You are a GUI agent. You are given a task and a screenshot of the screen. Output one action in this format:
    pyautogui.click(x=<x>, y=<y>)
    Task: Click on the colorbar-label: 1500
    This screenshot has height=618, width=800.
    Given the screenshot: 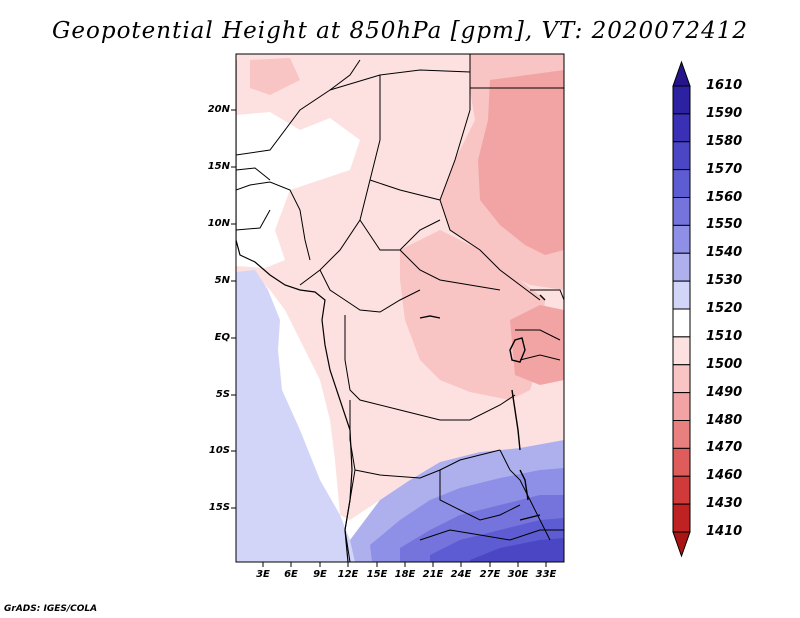 What is the action you would take?
    pyautogui.click(x=724, y=364)
    